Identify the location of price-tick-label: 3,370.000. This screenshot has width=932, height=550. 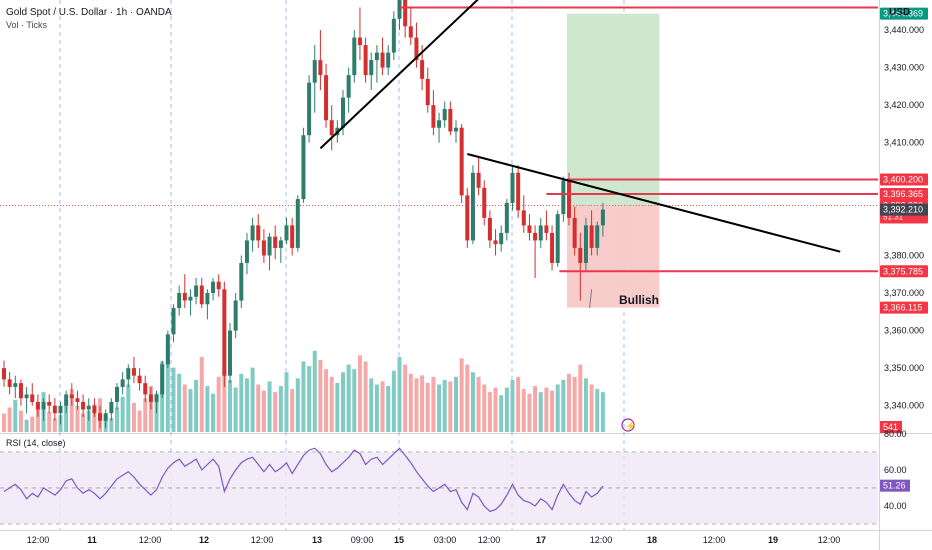
(904, 293).